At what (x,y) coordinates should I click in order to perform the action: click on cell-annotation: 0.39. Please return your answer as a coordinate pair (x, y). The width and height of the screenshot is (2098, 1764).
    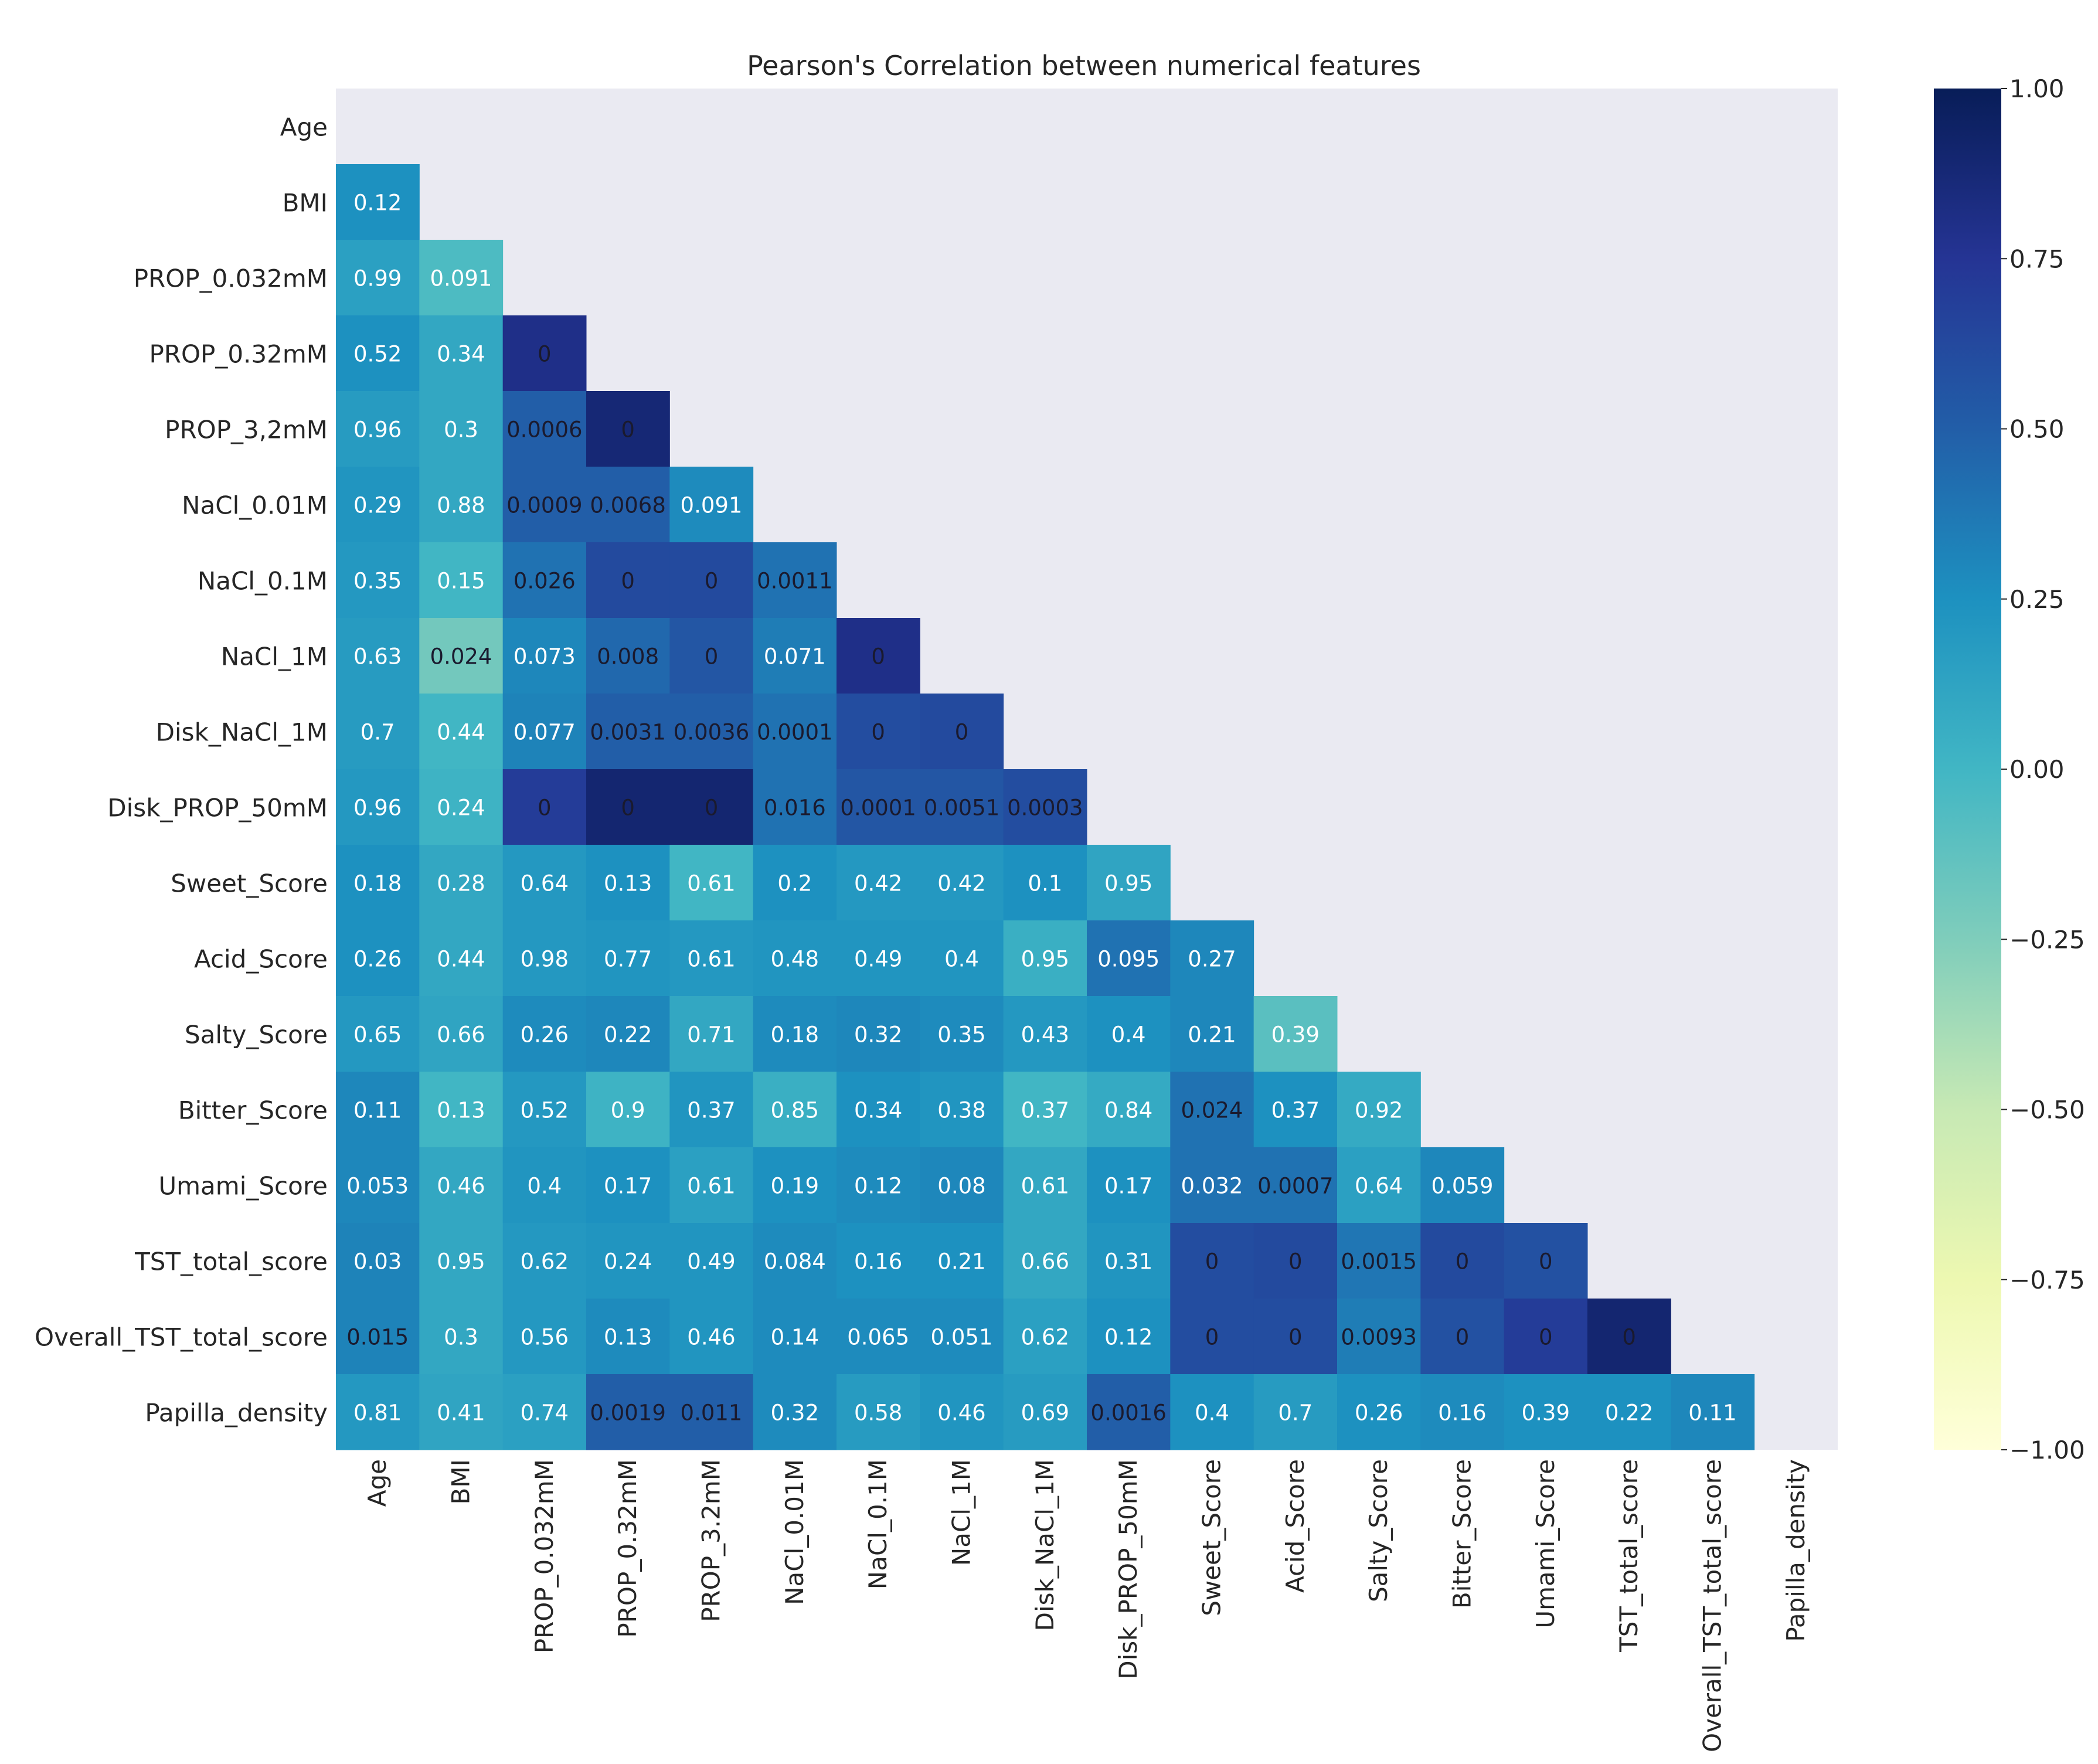
    Looking at the image, I should click on (1546, 1414).